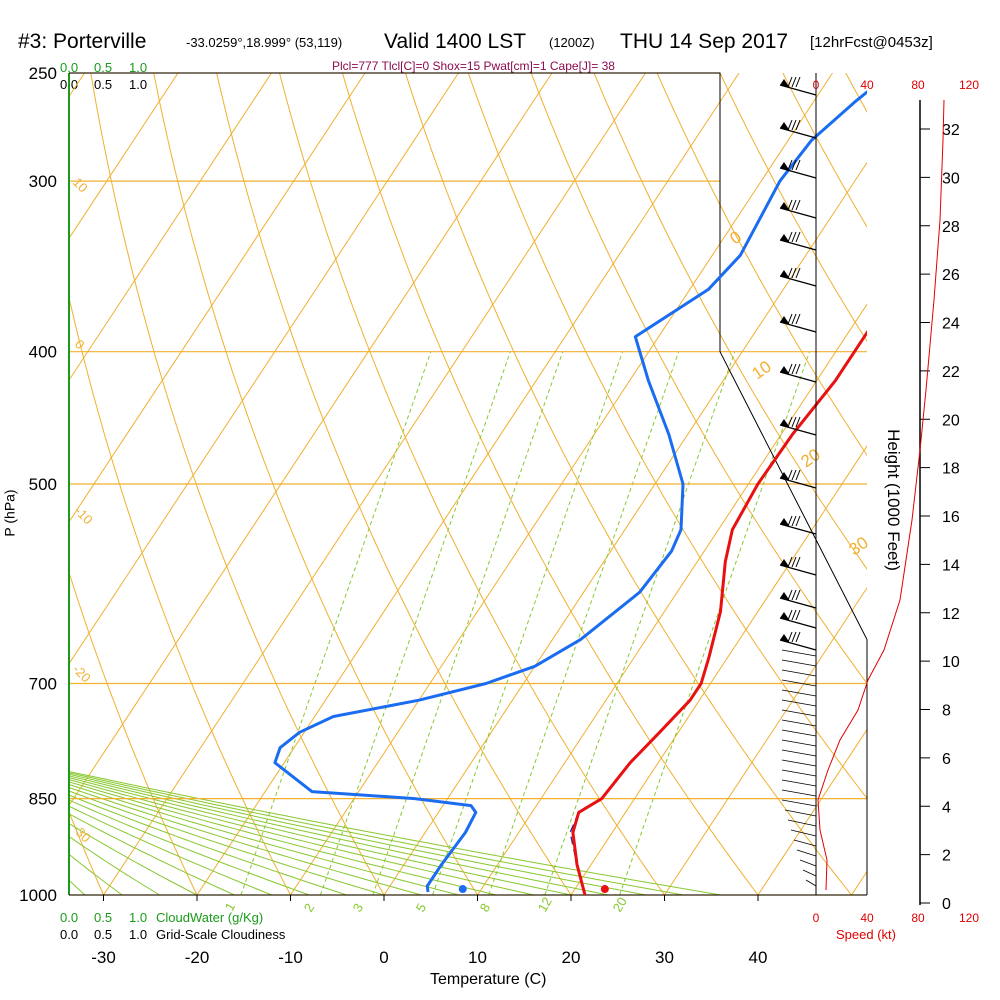 This screenshot has width=1000, height=1000. What do you see at coordinates (210, 917) in the screenshot?
I see `cloudwater-label: CloudWater (g/Kg)` at bounding box center [210, 917].